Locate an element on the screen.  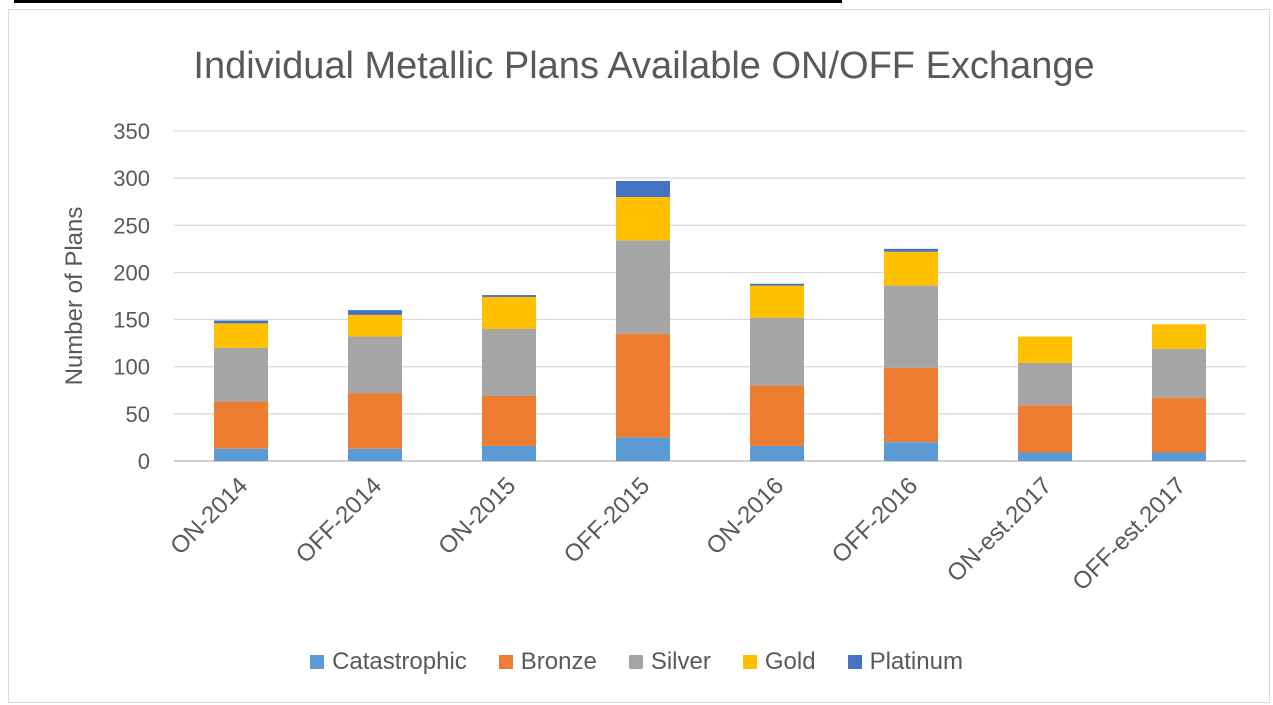
x-tick-label: ON-est.2017 is located at coordinates (999, 529).